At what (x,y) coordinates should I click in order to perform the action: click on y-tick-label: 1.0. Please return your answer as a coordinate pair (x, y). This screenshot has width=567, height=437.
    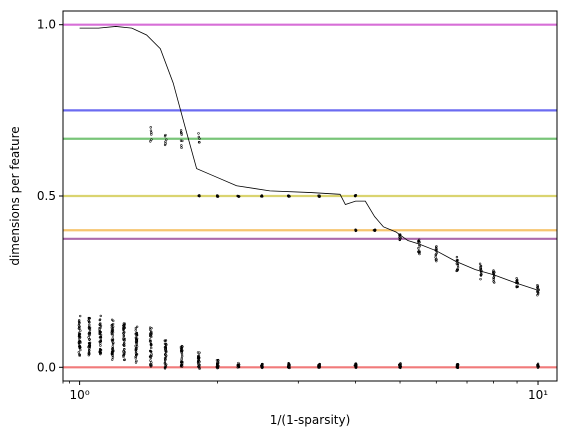
    Looking at the image, I should click on (46, 25).